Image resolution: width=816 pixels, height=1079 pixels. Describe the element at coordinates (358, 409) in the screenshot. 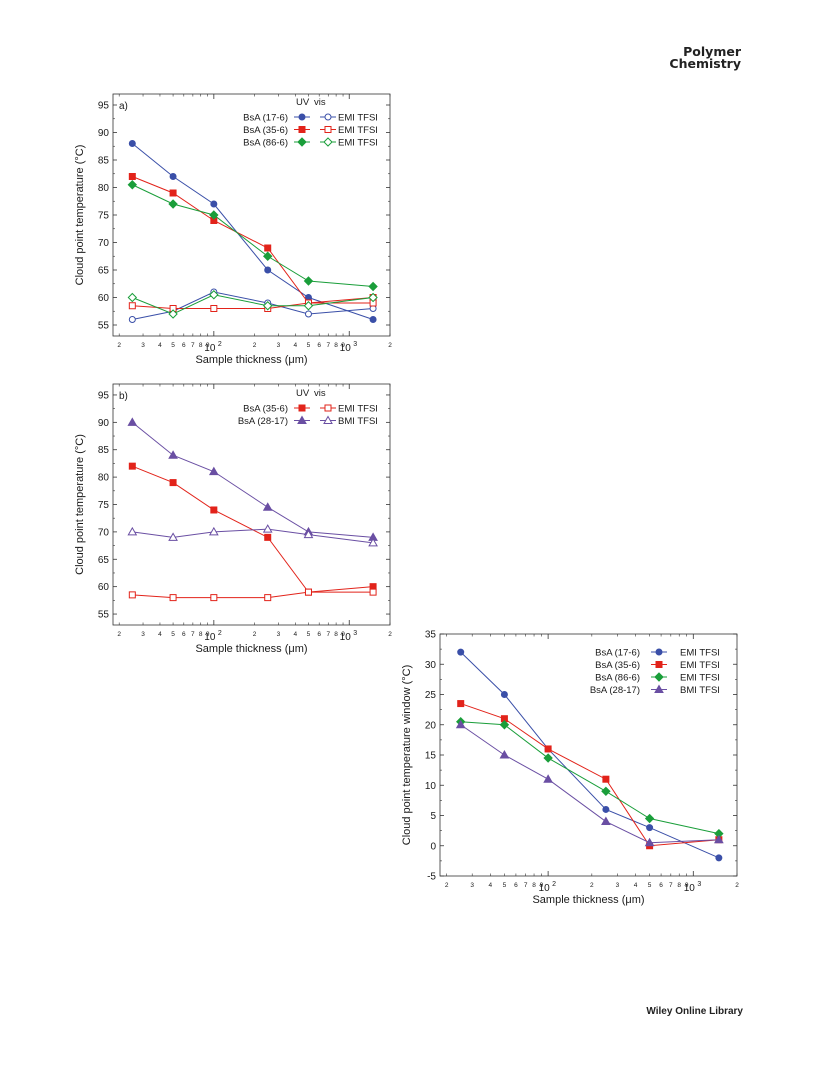

I see `panel-b-legend-group: EMI TFSI` at that location.